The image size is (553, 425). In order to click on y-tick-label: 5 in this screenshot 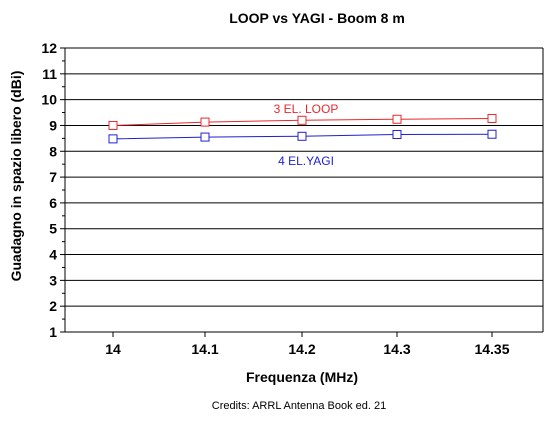, I will do `click(53, 229)`.